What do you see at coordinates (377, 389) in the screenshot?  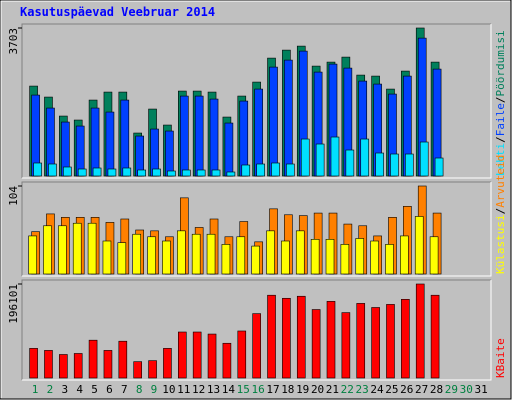 I see `x-tick-label: 24` at bounding box center [377, 389].